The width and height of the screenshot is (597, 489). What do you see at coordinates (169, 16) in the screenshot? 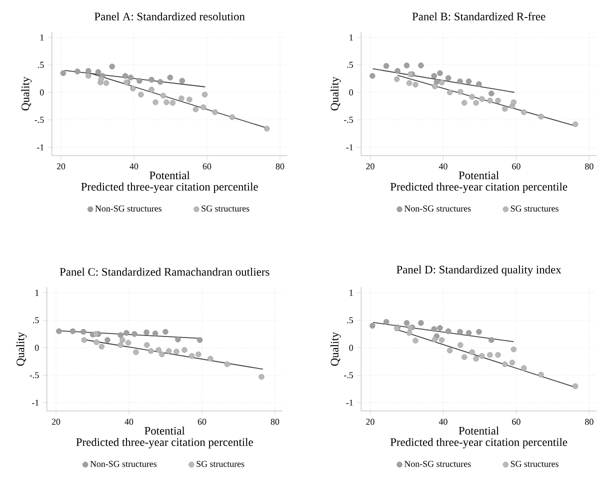
I see `chart-title: Panel A: Standardized resolution` at bounding box center [169, 16].